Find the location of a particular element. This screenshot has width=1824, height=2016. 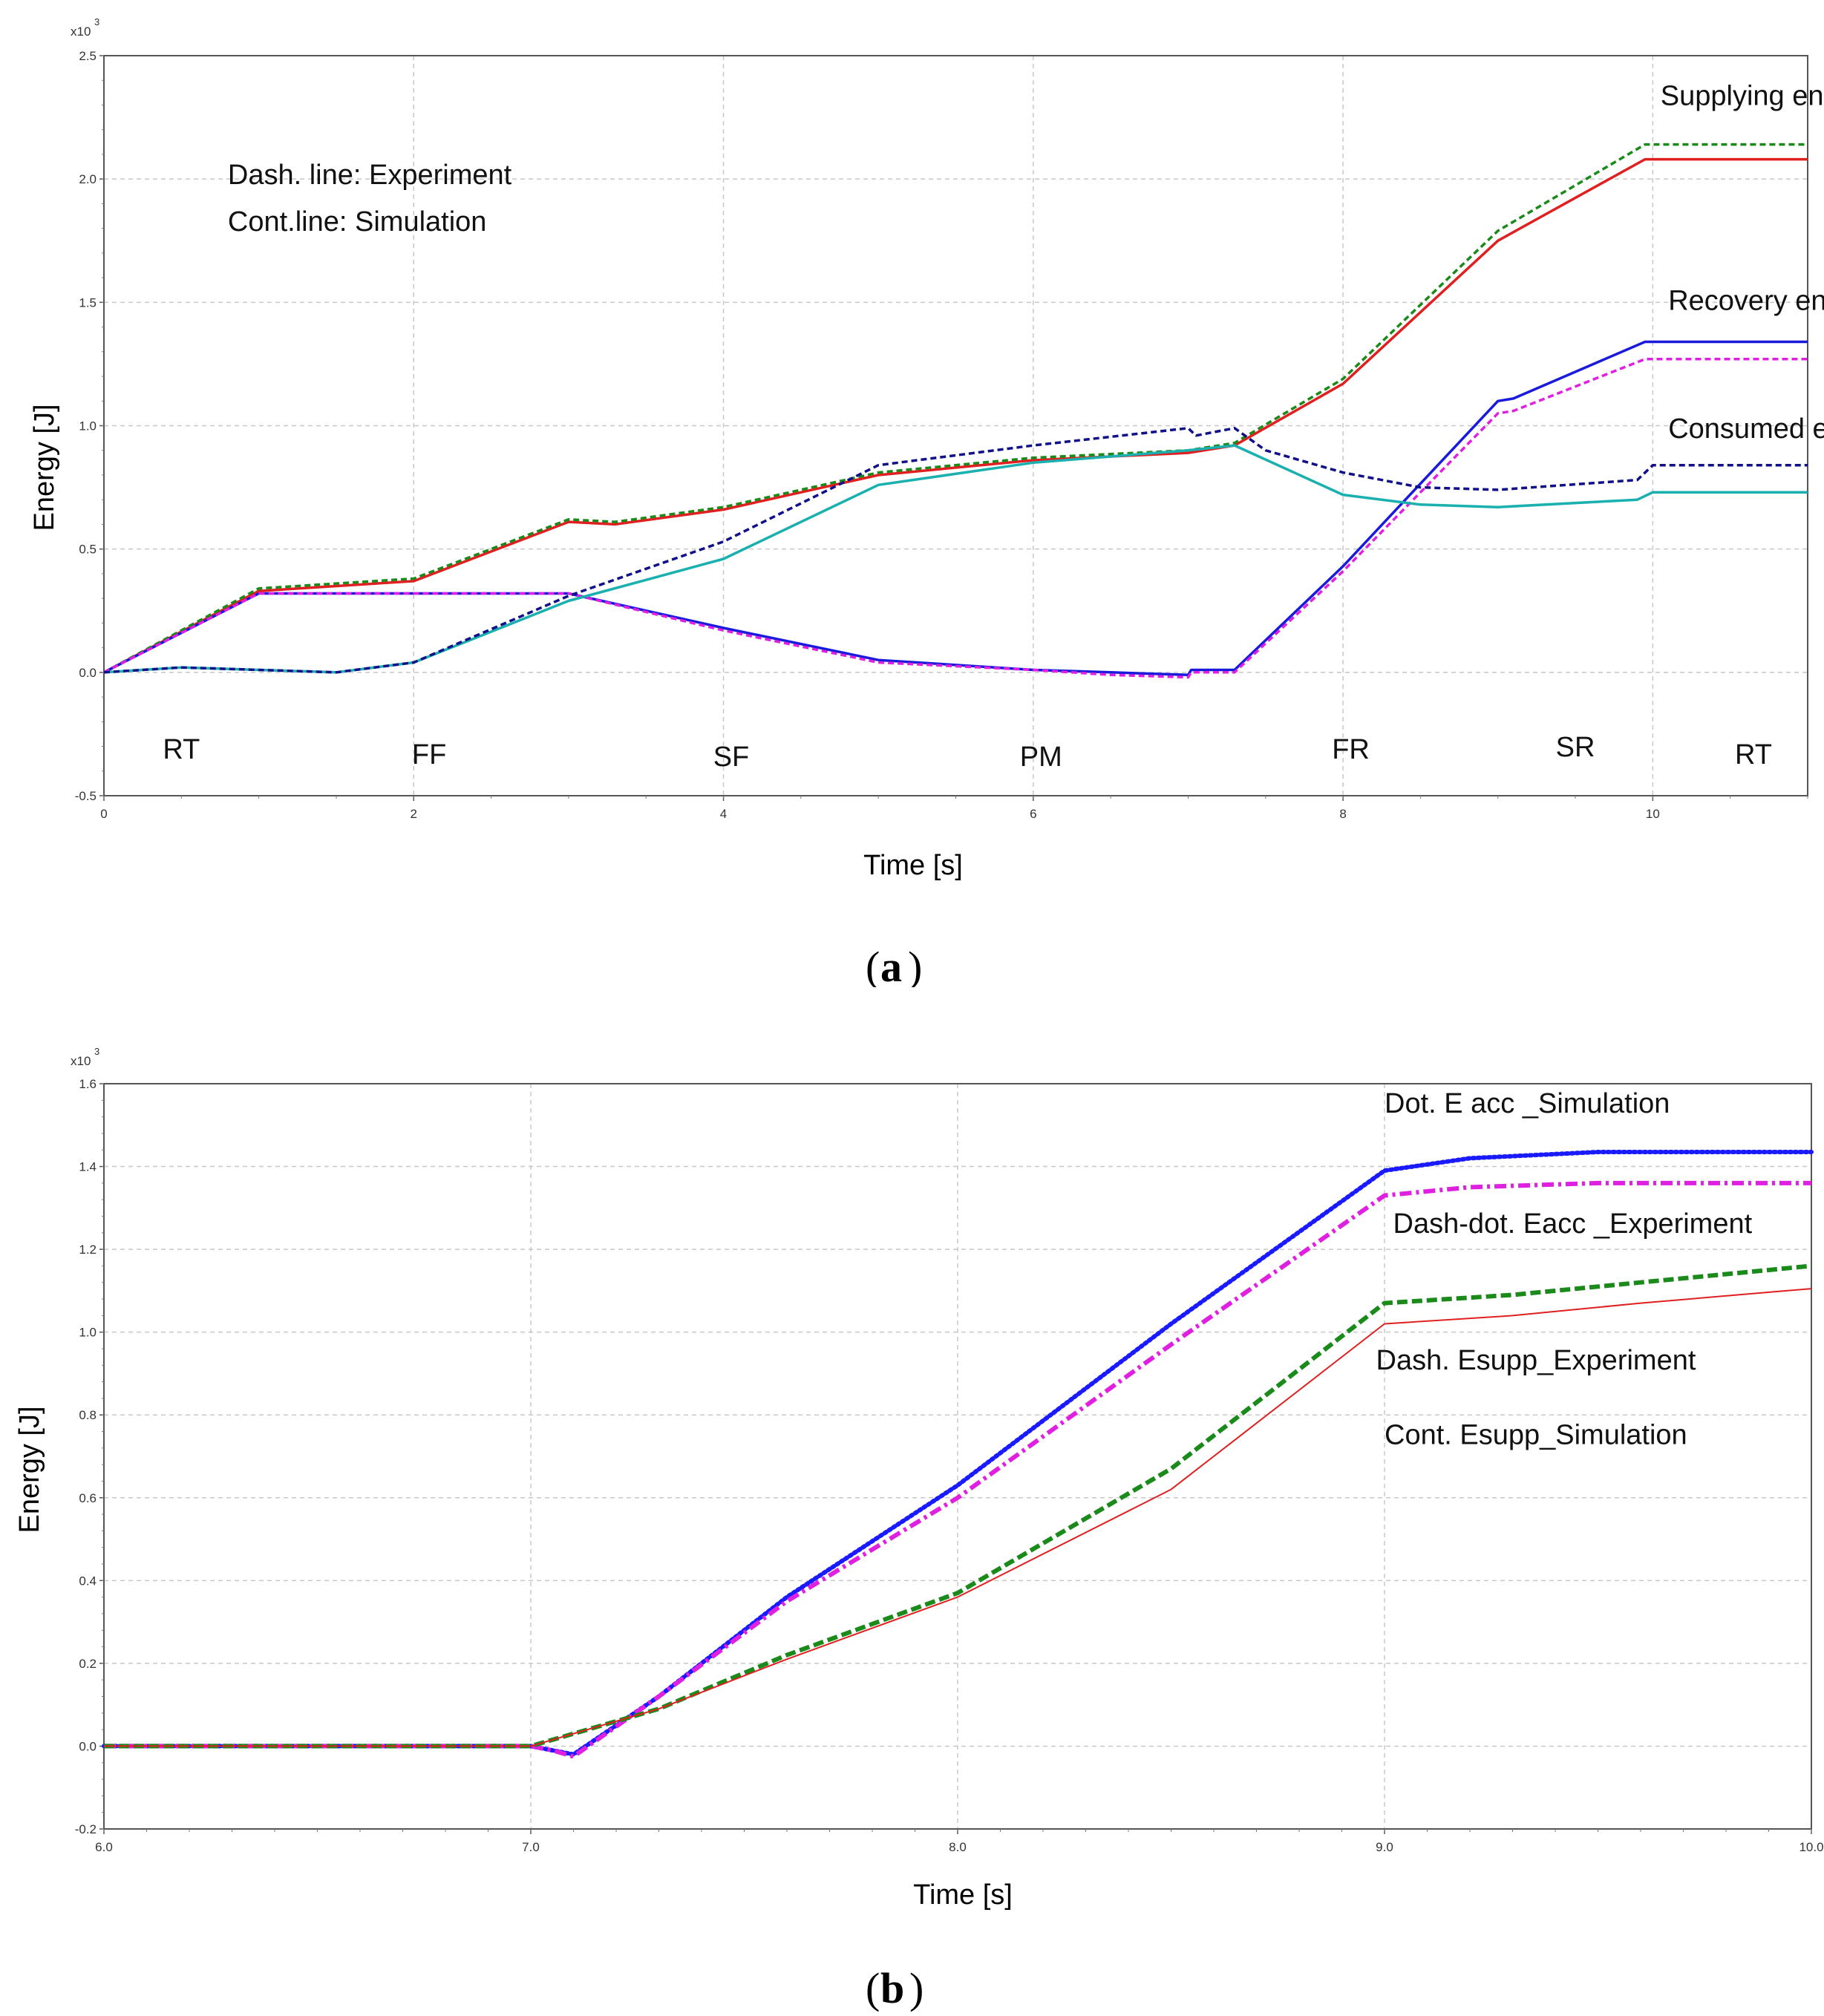

annotation-a: Dash. line: Experiment is located at coordinates (370, 176).